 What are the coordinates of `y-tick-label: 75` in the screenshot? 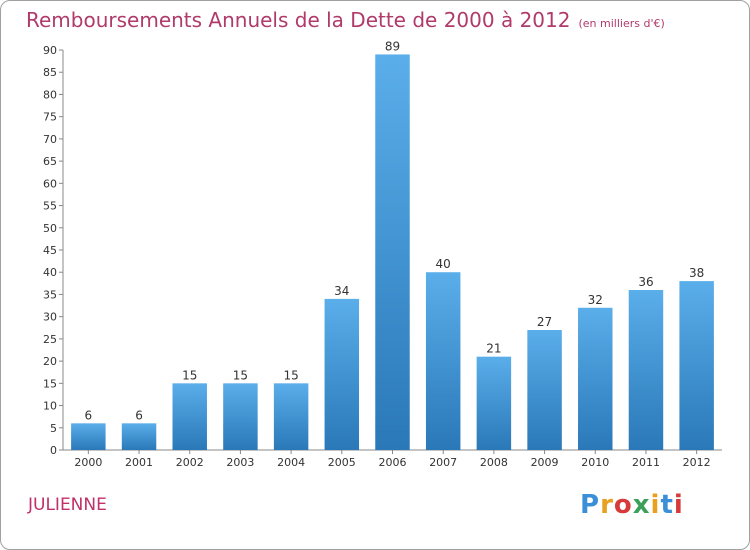 It's located at (50, 117).